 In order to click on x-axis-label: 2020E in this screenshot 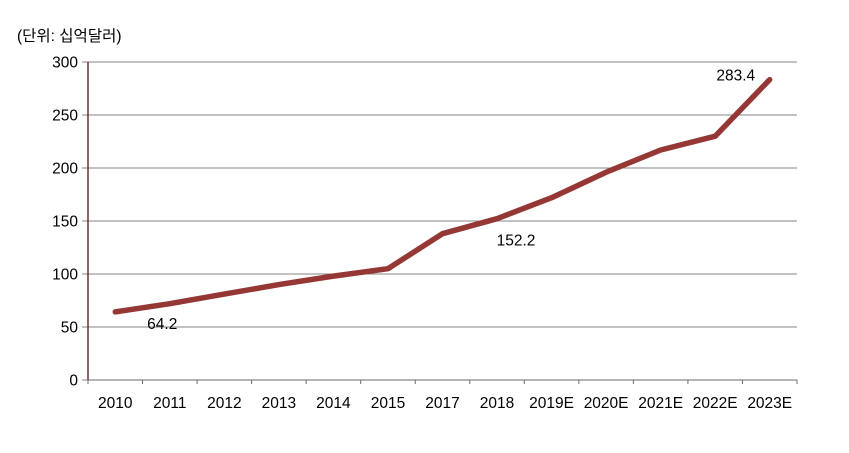, I will do `click(606, 403)`.